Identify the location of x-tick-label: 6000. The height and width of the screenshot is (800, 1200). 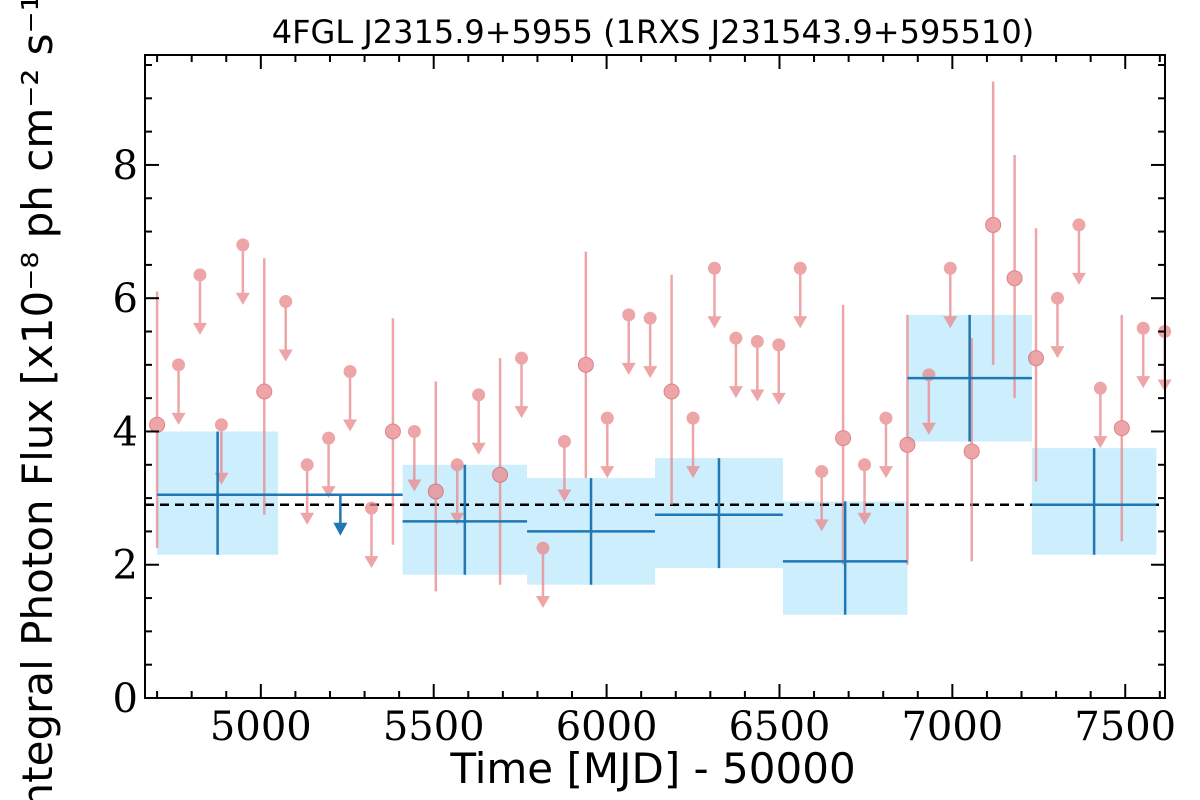
(607, 727).